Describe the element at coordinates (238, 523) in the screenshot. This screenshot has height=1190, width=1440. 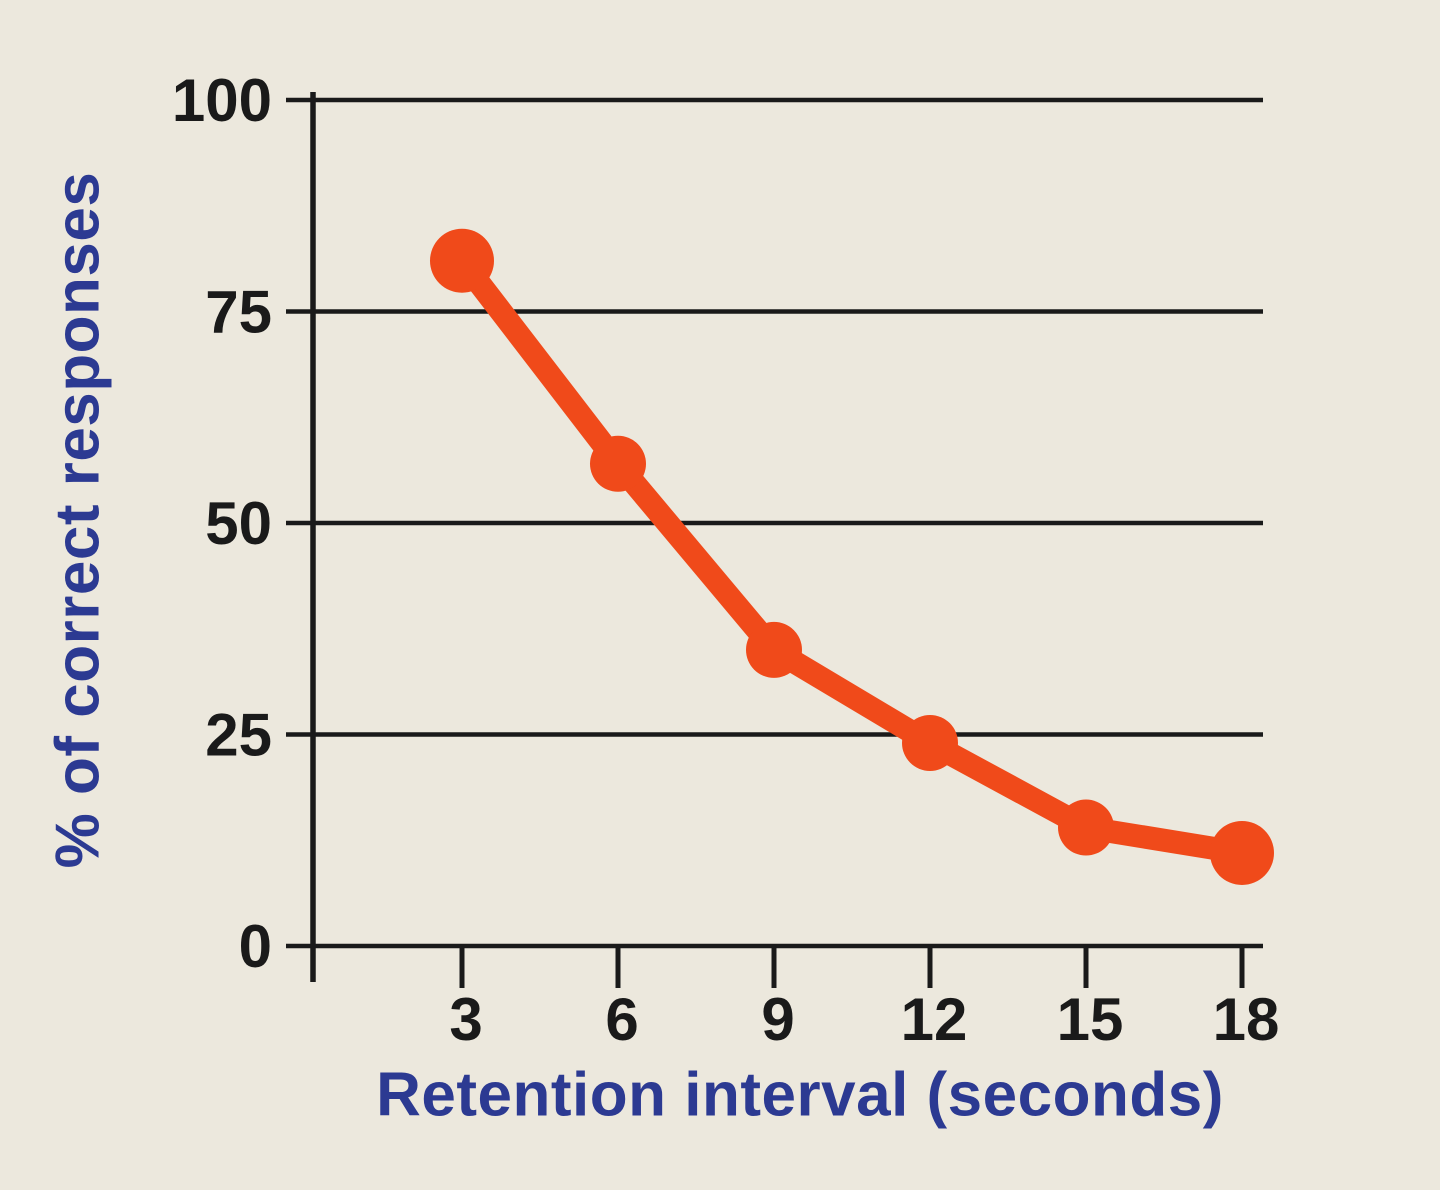
I see `y-tick-label-50: 50` at that location.